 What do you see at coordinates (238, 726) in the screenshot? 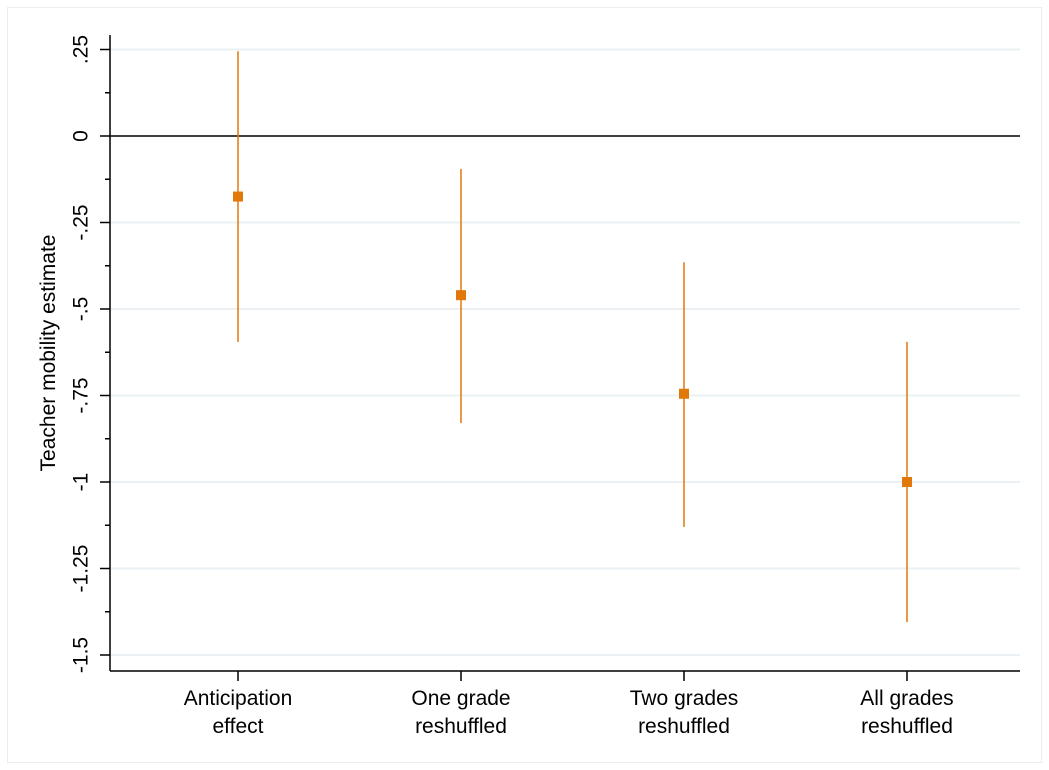
I see `x-tick-label-line2: effect` at bounding box center [238, 726].